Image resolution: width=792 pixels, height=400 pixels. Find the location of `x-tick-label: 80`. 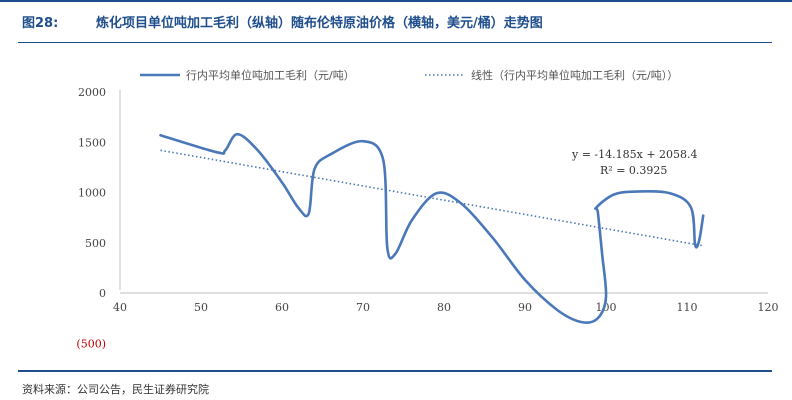

x-tick-label: 80 is located at coordinates (444, 307).